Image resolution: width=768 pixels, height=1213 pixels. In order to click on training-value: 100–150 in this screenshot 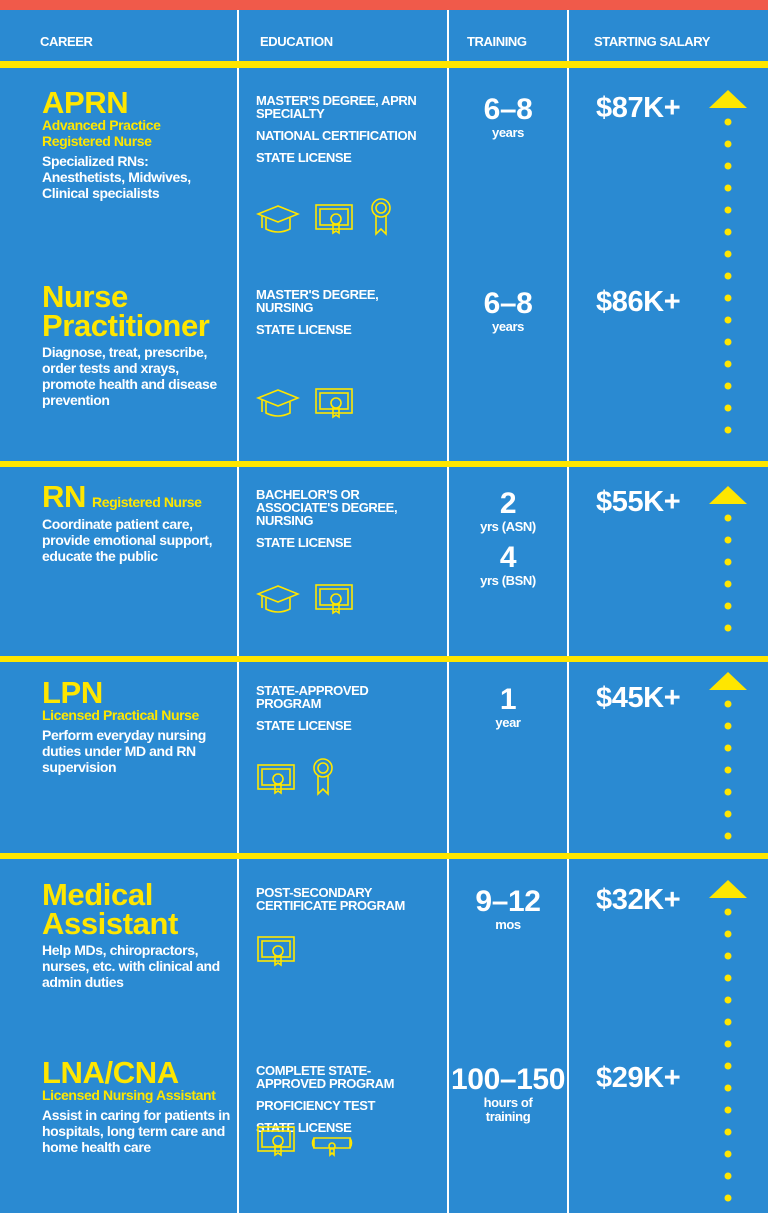, I will do `click(508, 1079)`.